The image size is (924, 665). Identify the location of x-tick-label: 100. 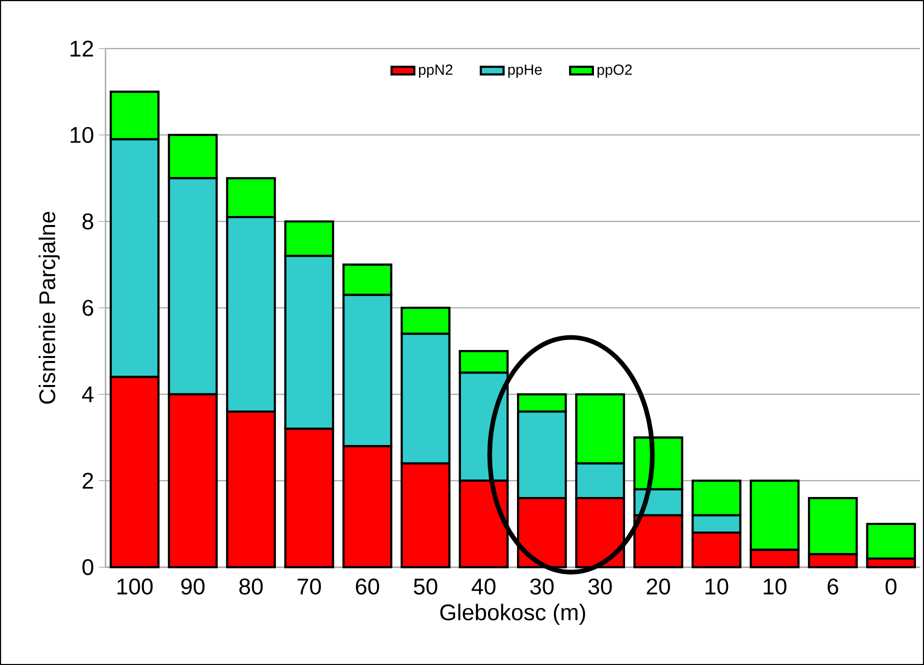
(135, 586).